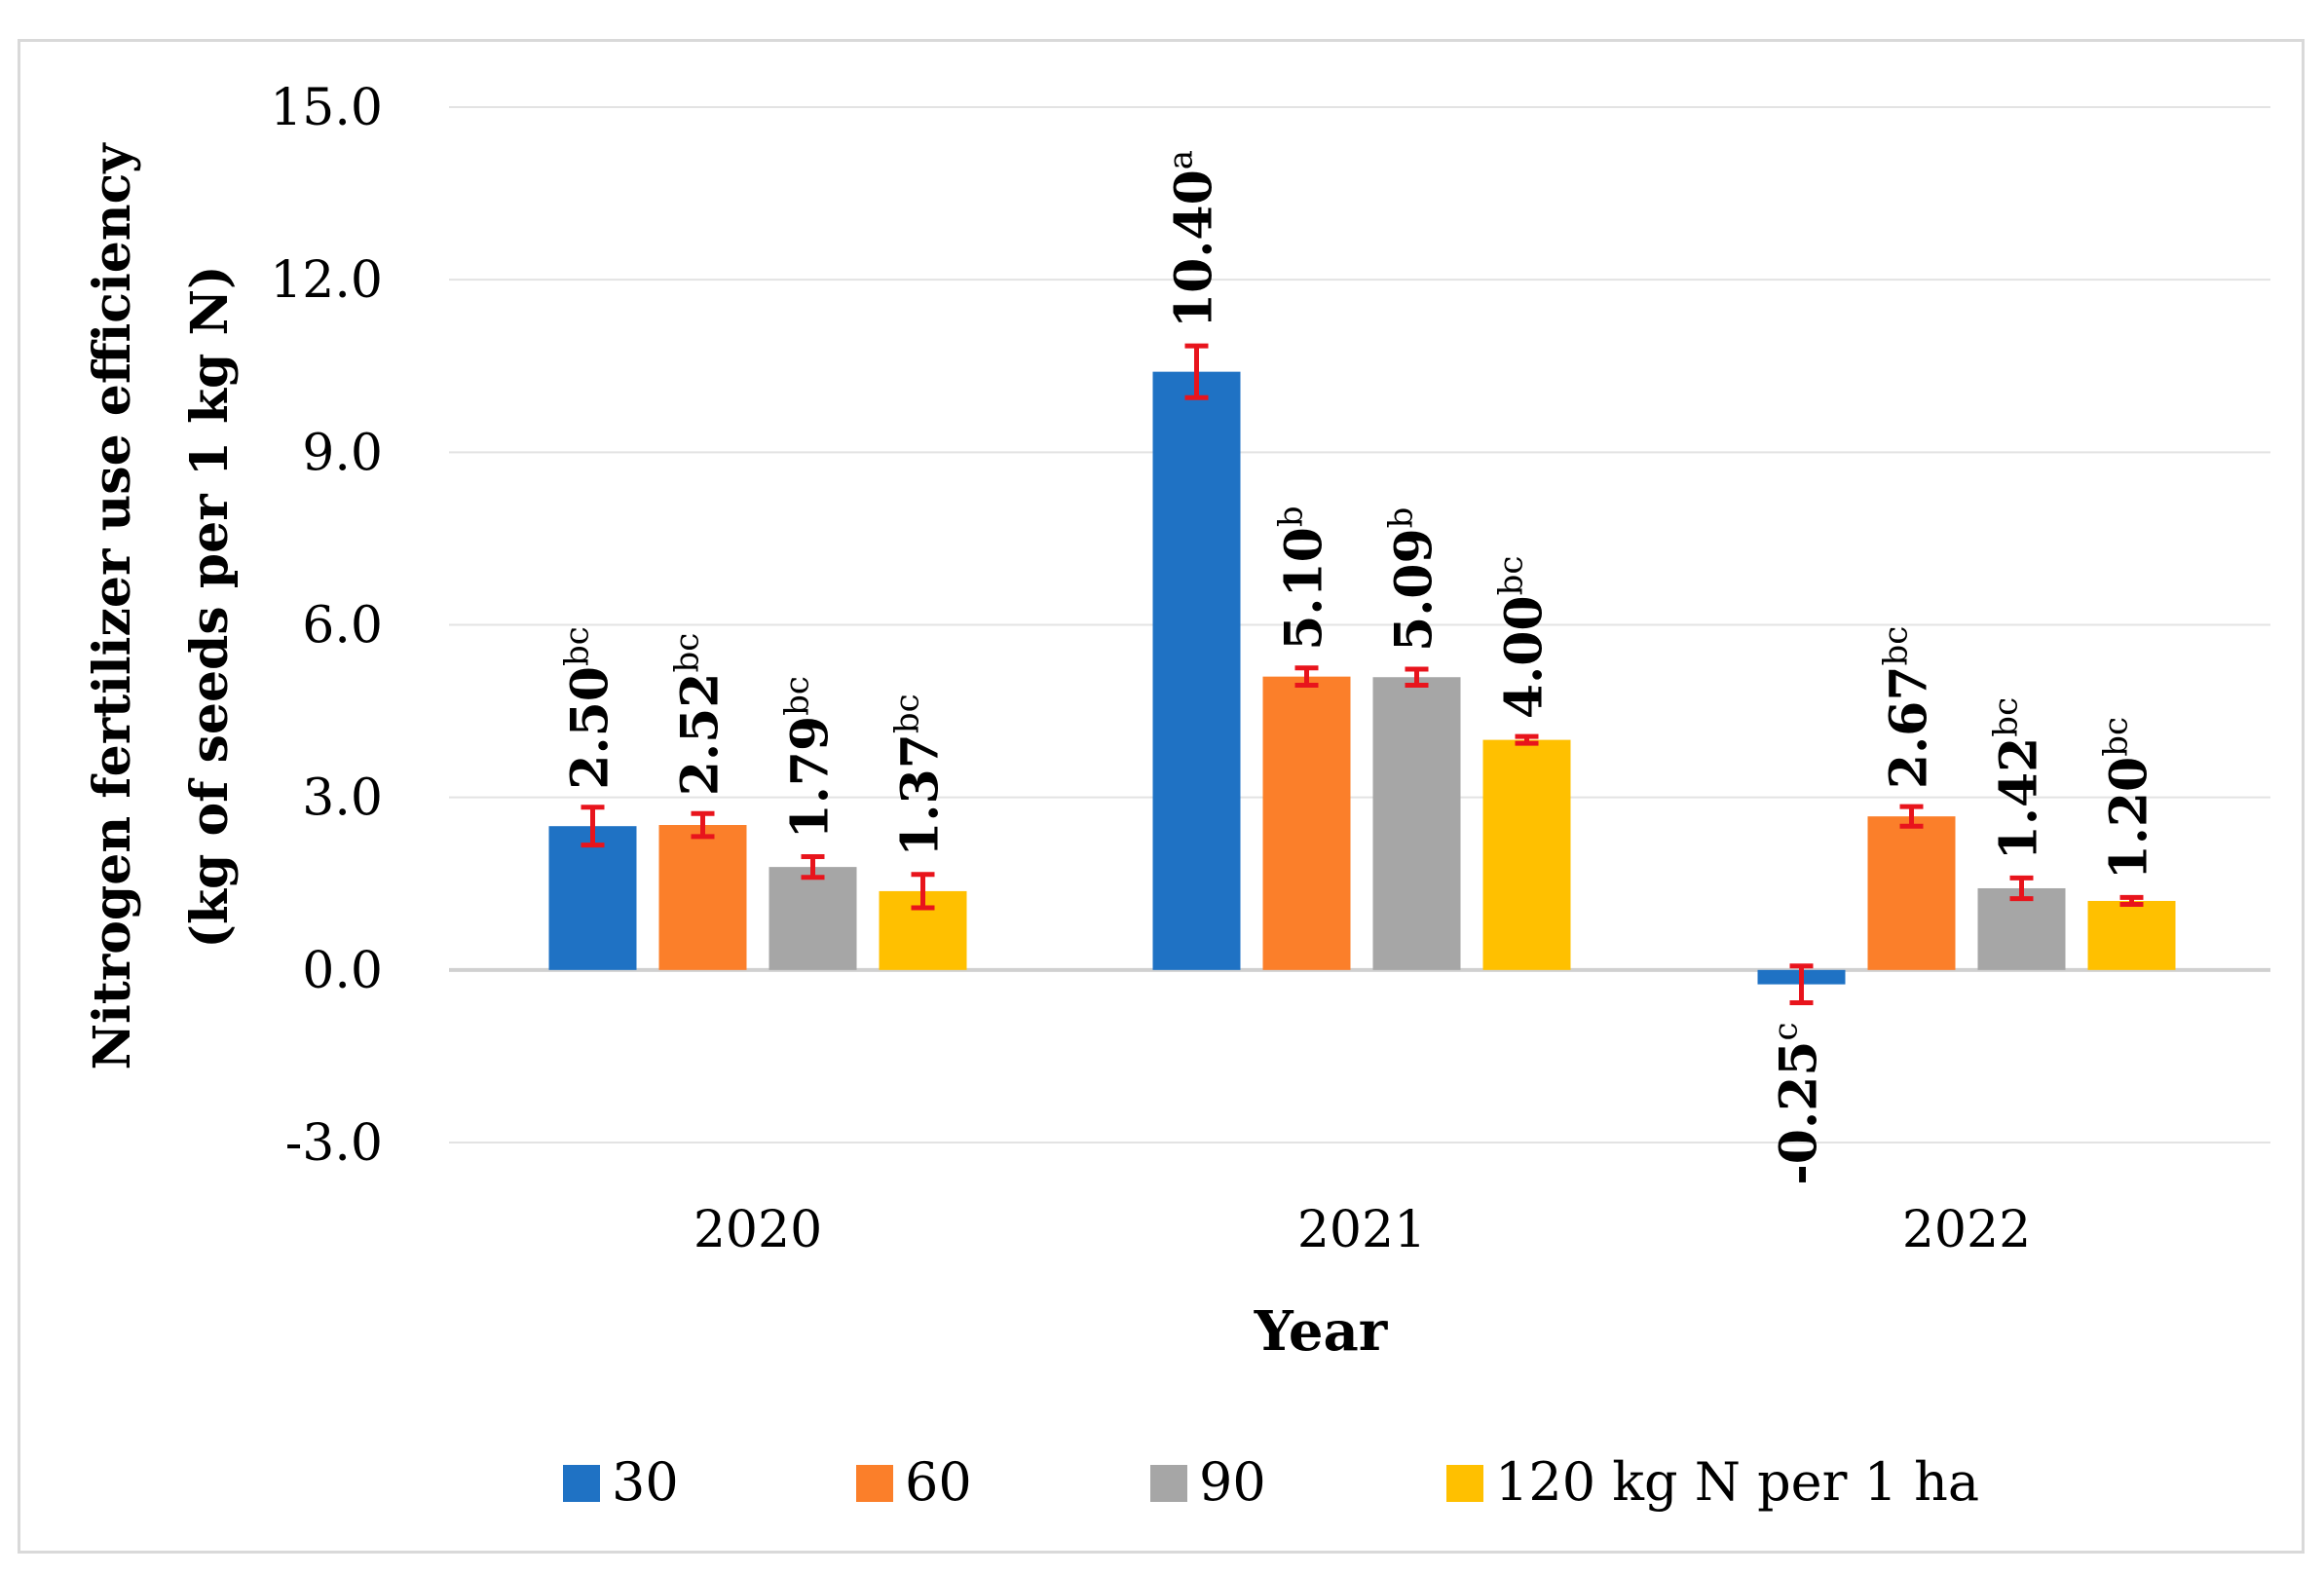  Describe the element at coordinates (1526, 854) in the screenshot. I see `bar-120-2021` at that location.